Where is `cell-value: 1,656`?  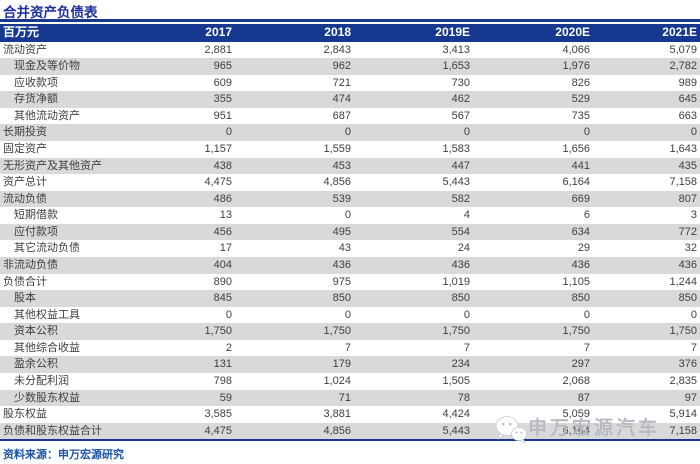
cell-value: 1,656 is located at coordinates (576, 148).